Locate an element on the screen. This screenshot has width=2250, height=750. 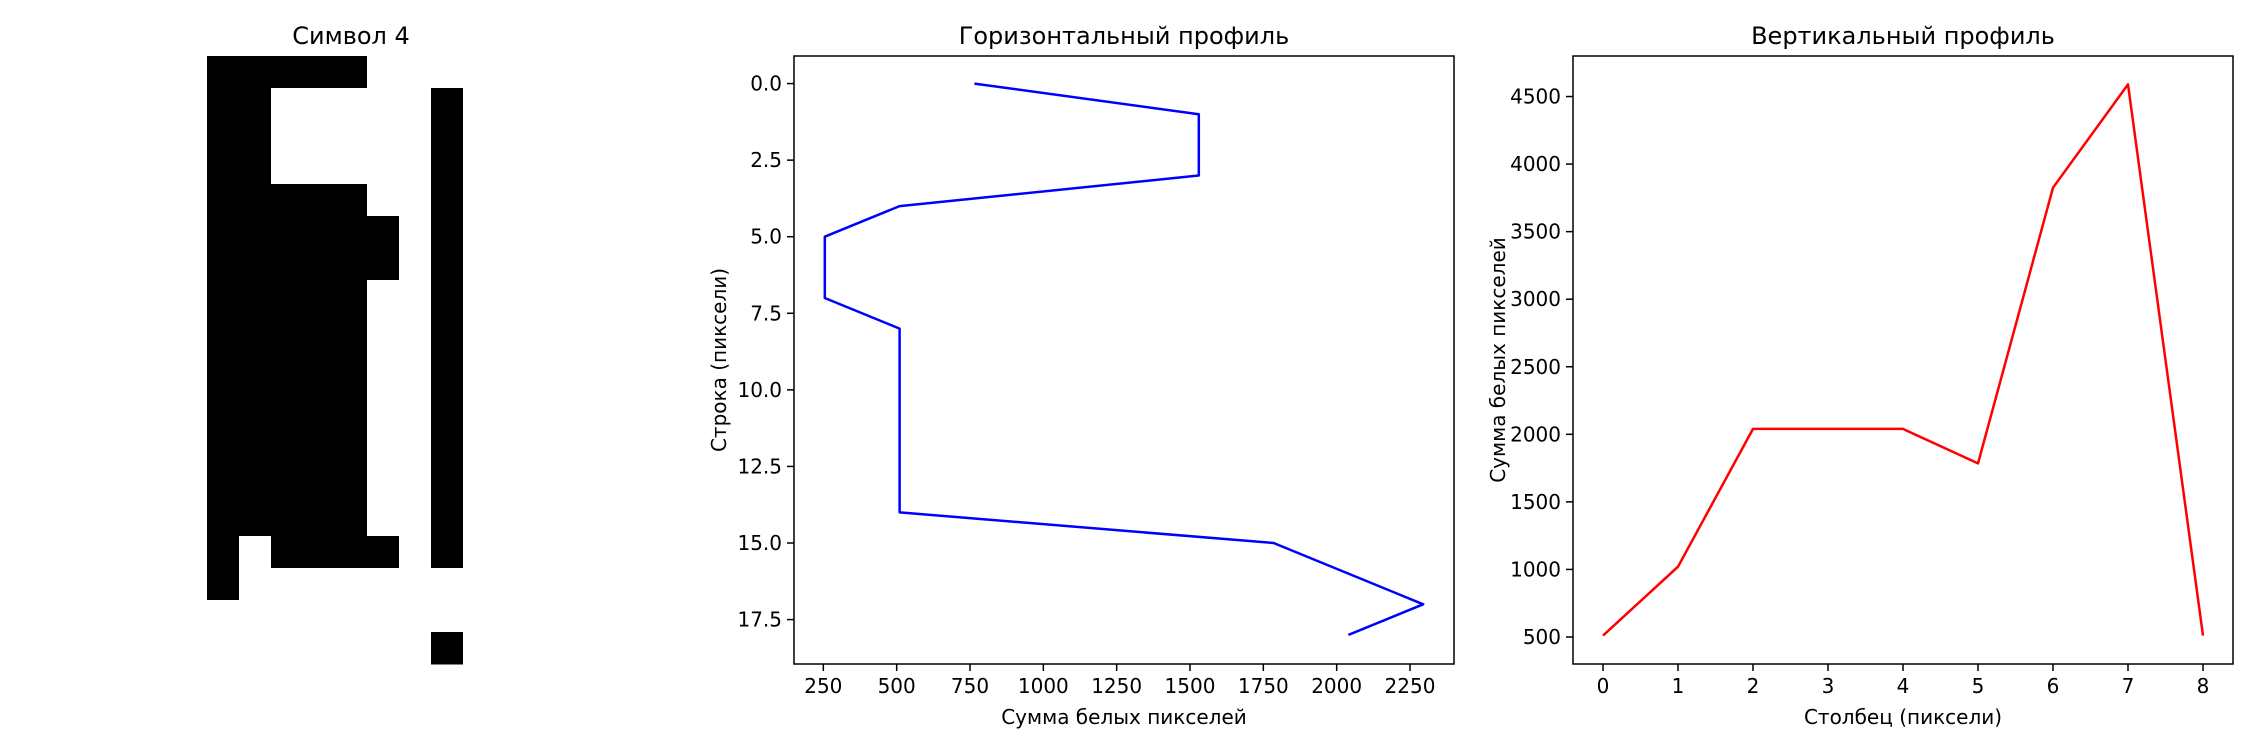
x-tick-label: 1000 is located at coordinates (1043, 686).